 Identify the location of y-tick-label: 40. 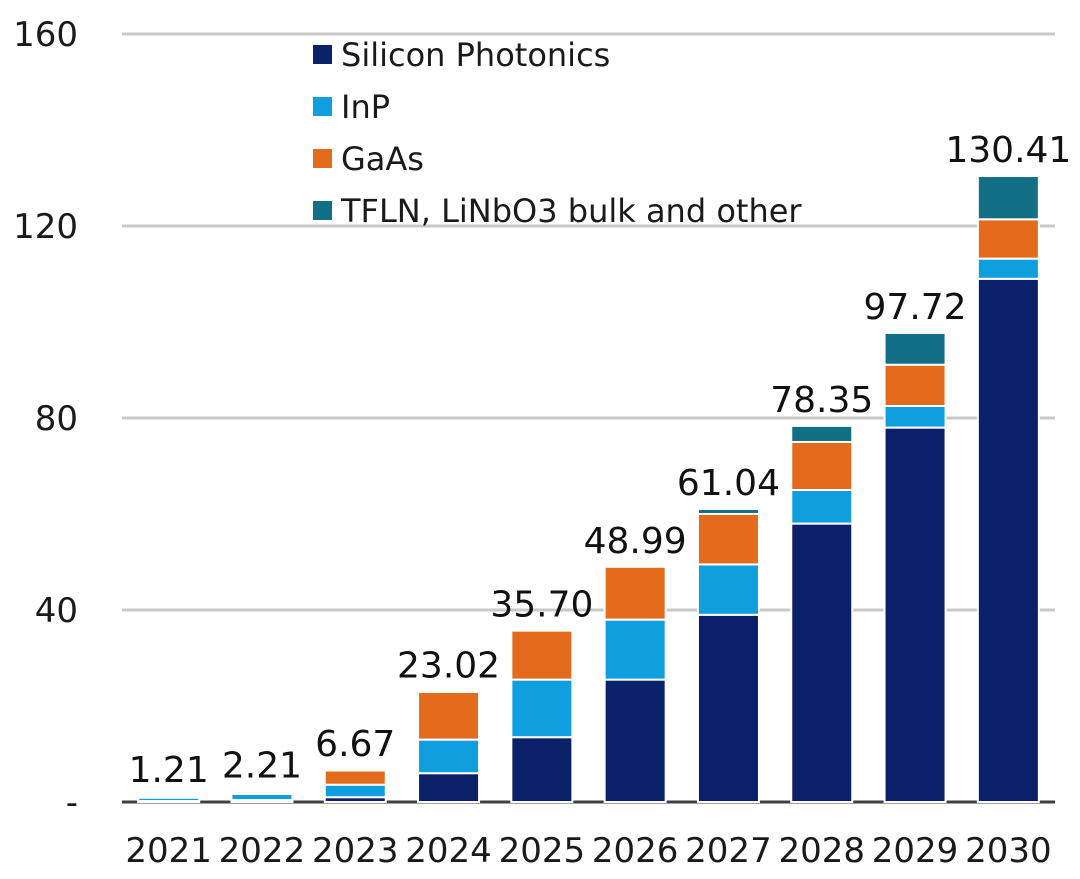
(56, 611).